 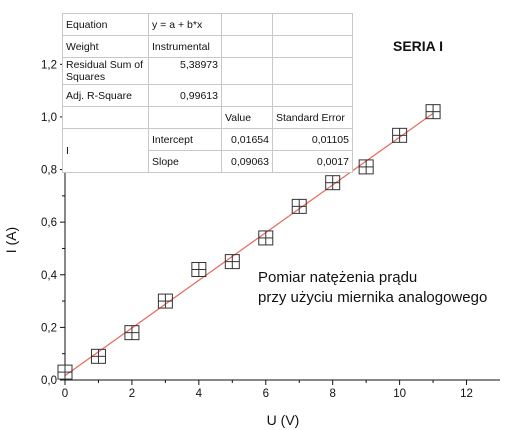 What do you see at coordinates (337, 277) in the screenshot?
I see `annotation-line-1: Pomiar natężenia prądu` at bounding box center [337, 277].